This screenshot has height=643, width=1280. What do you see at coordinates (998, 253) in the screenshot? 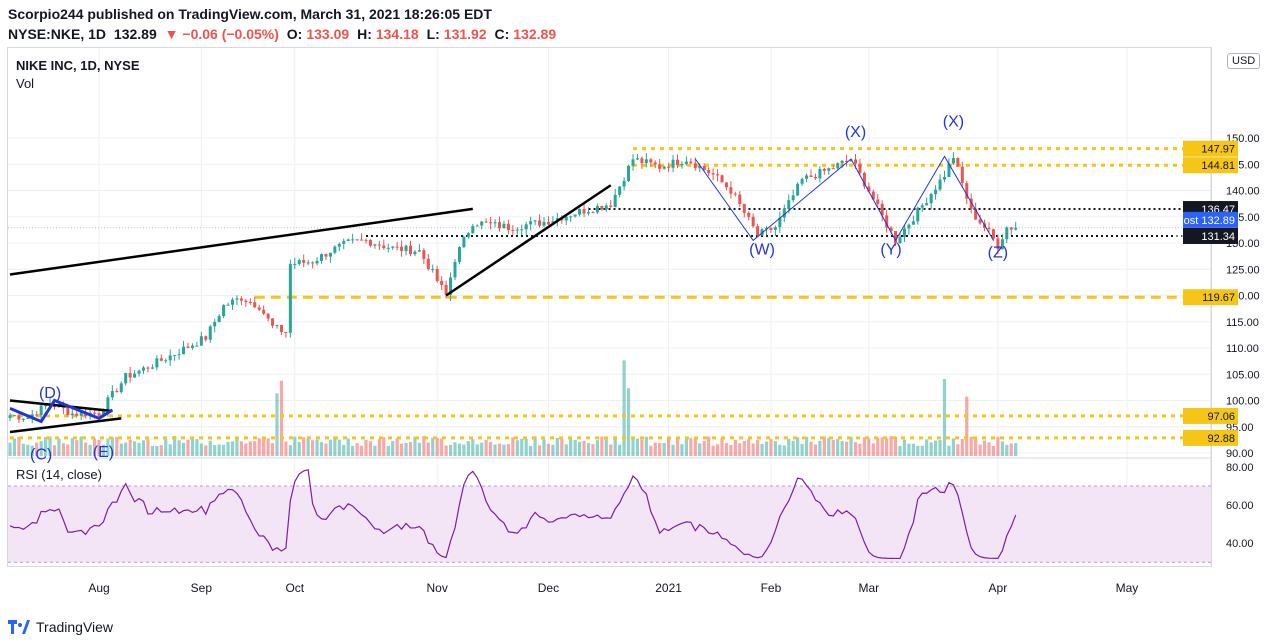
I see `wave-label: (Z)` at bounding box center [998, 253].